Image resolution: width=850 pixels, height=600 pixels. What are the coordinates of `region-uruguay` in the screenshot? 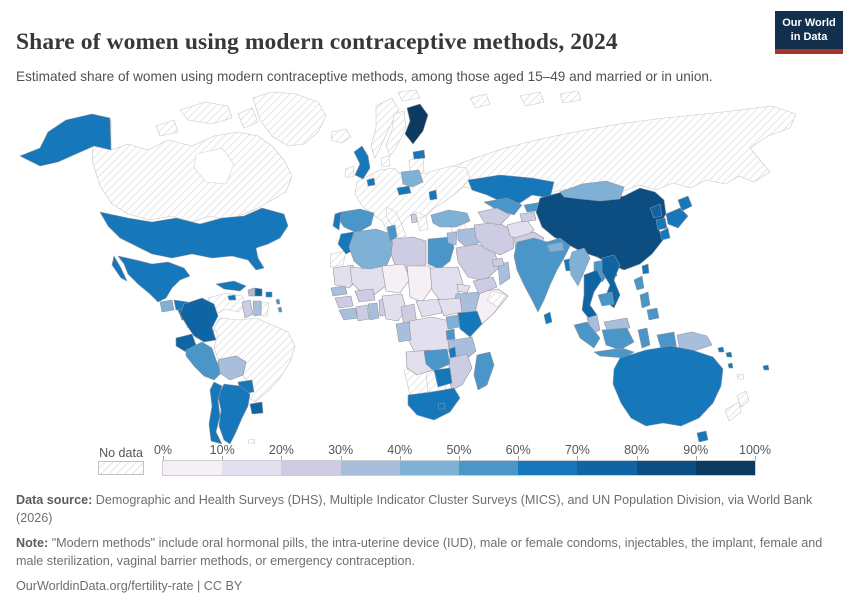 It's located at (256, 408).